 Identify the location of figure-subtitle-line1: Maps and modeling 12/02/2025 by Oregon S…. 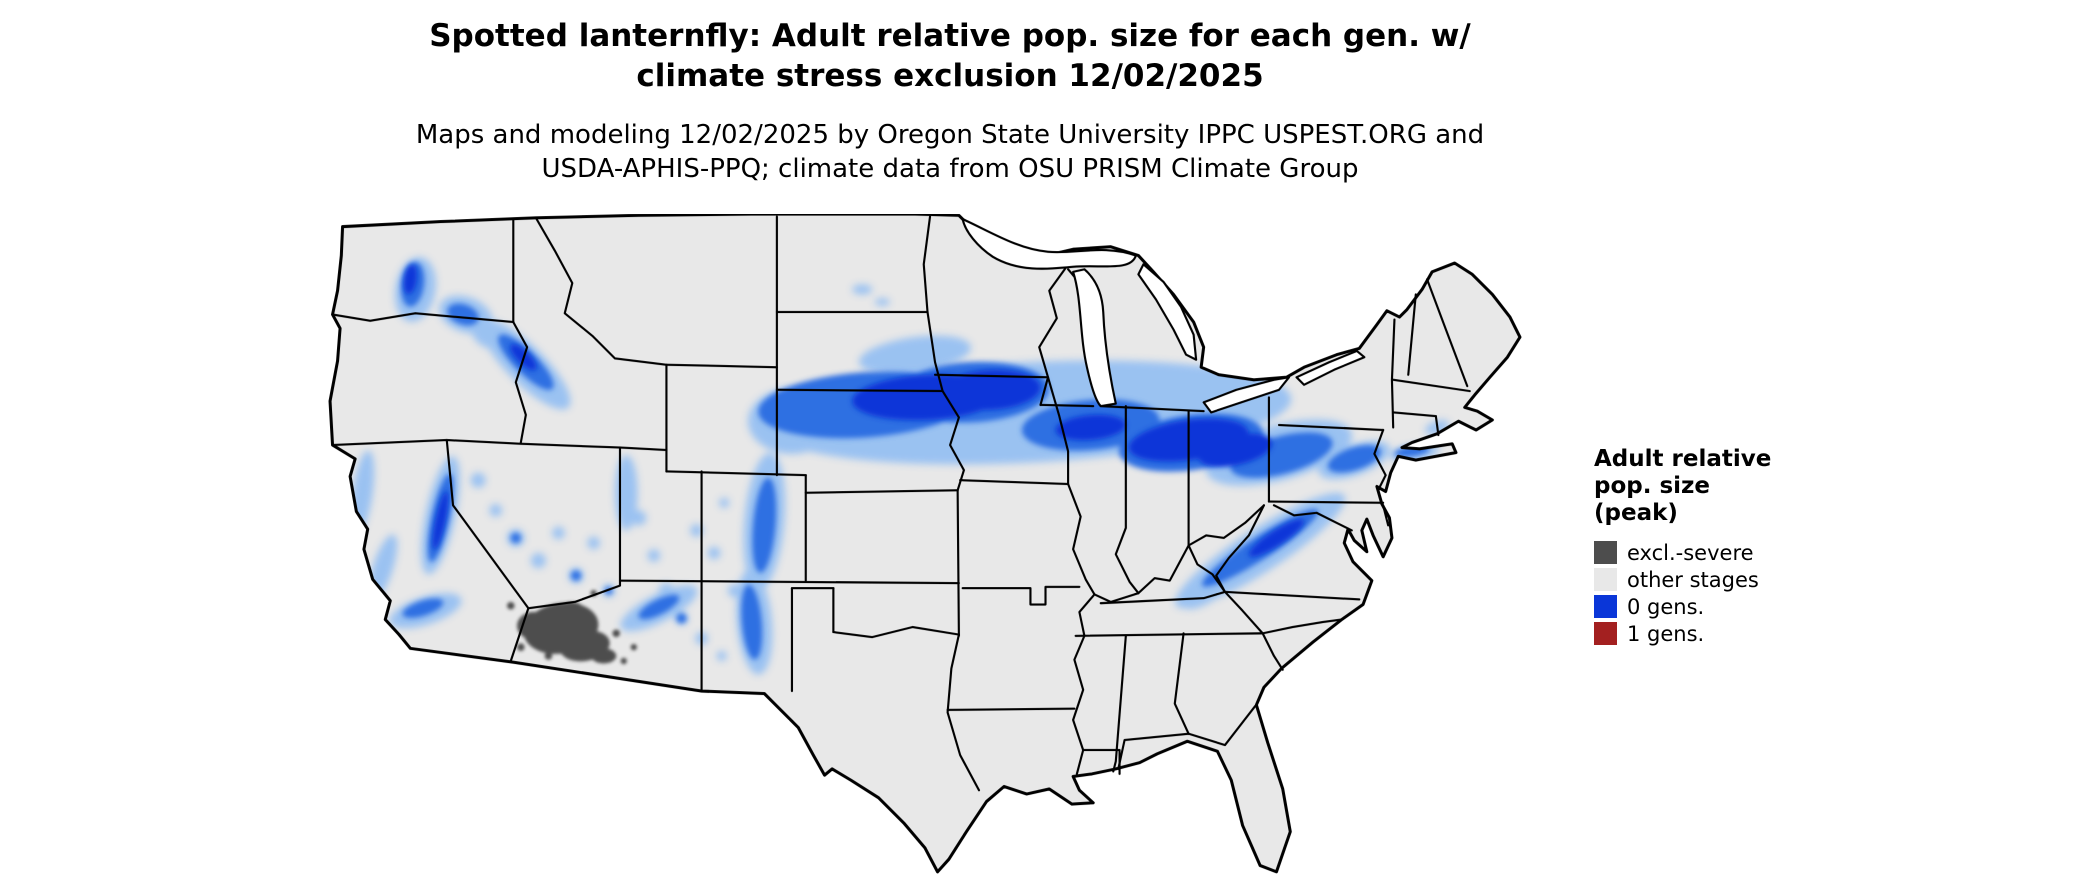
(950, 135).